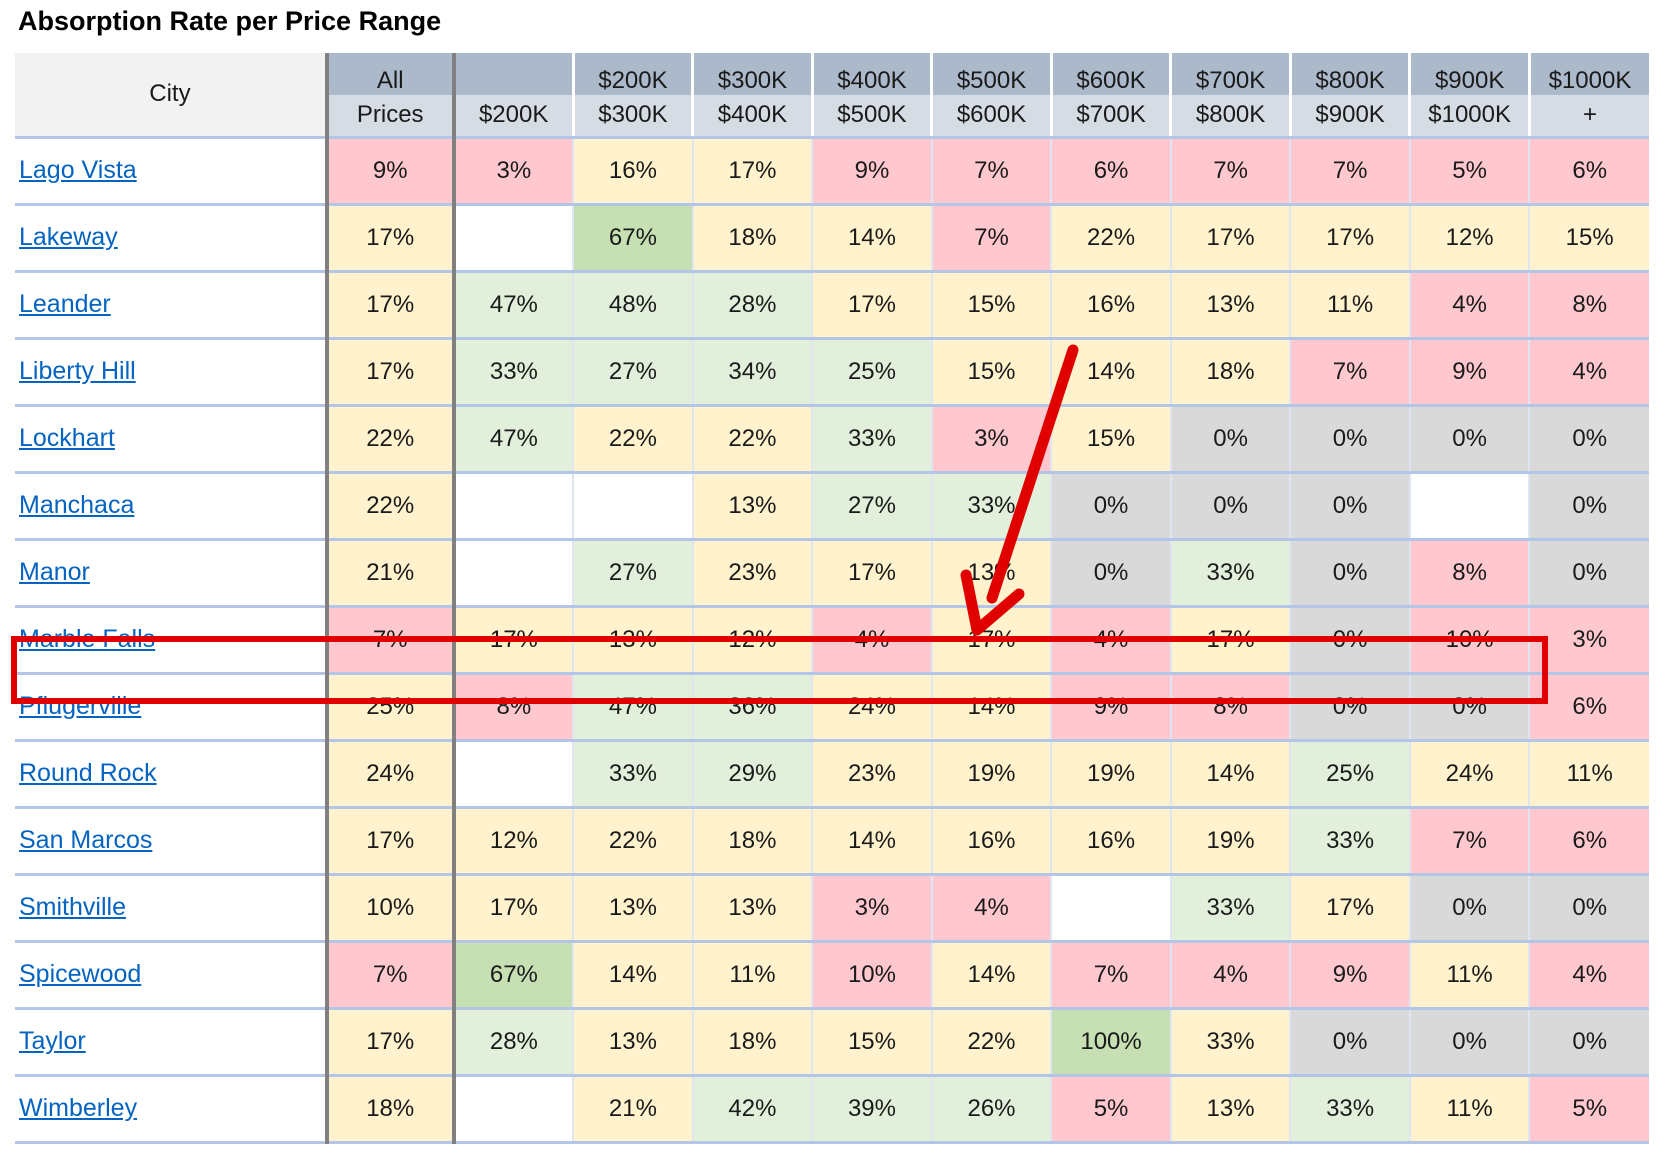 The image size is (1665, 1158). What do you see at coordinates (67, 438) in the screenshot?
I see `city-link: Lockhart` at bounding box center [67, 438].